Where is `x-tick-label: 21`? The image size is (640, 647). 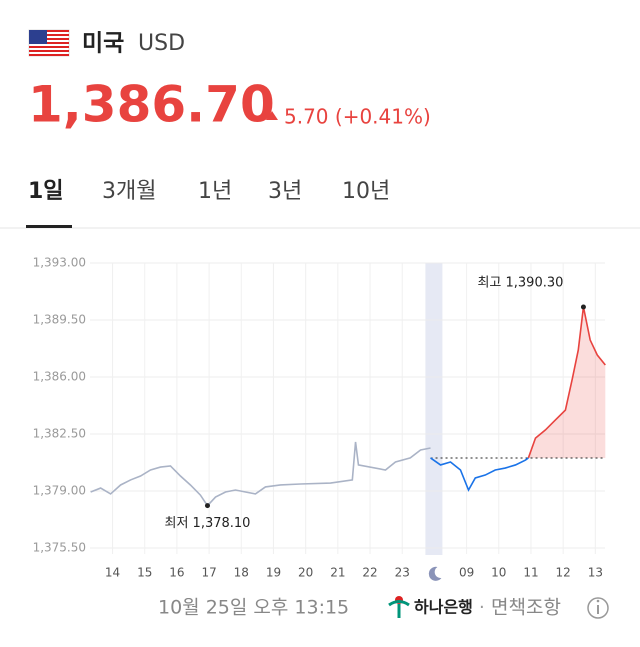 x-tick-label: 21 is located at coordinates (337, 573).